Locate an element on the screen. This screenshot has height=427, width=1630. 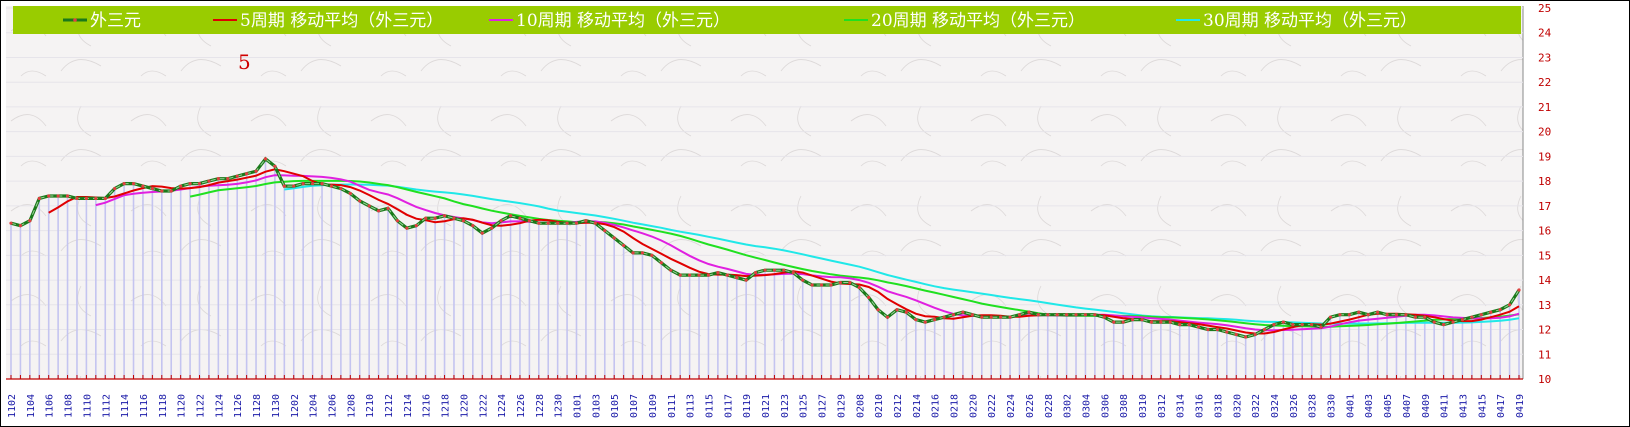
legend-item: 5周期 移动平均（外三元） is located at coordinates (328, 21).